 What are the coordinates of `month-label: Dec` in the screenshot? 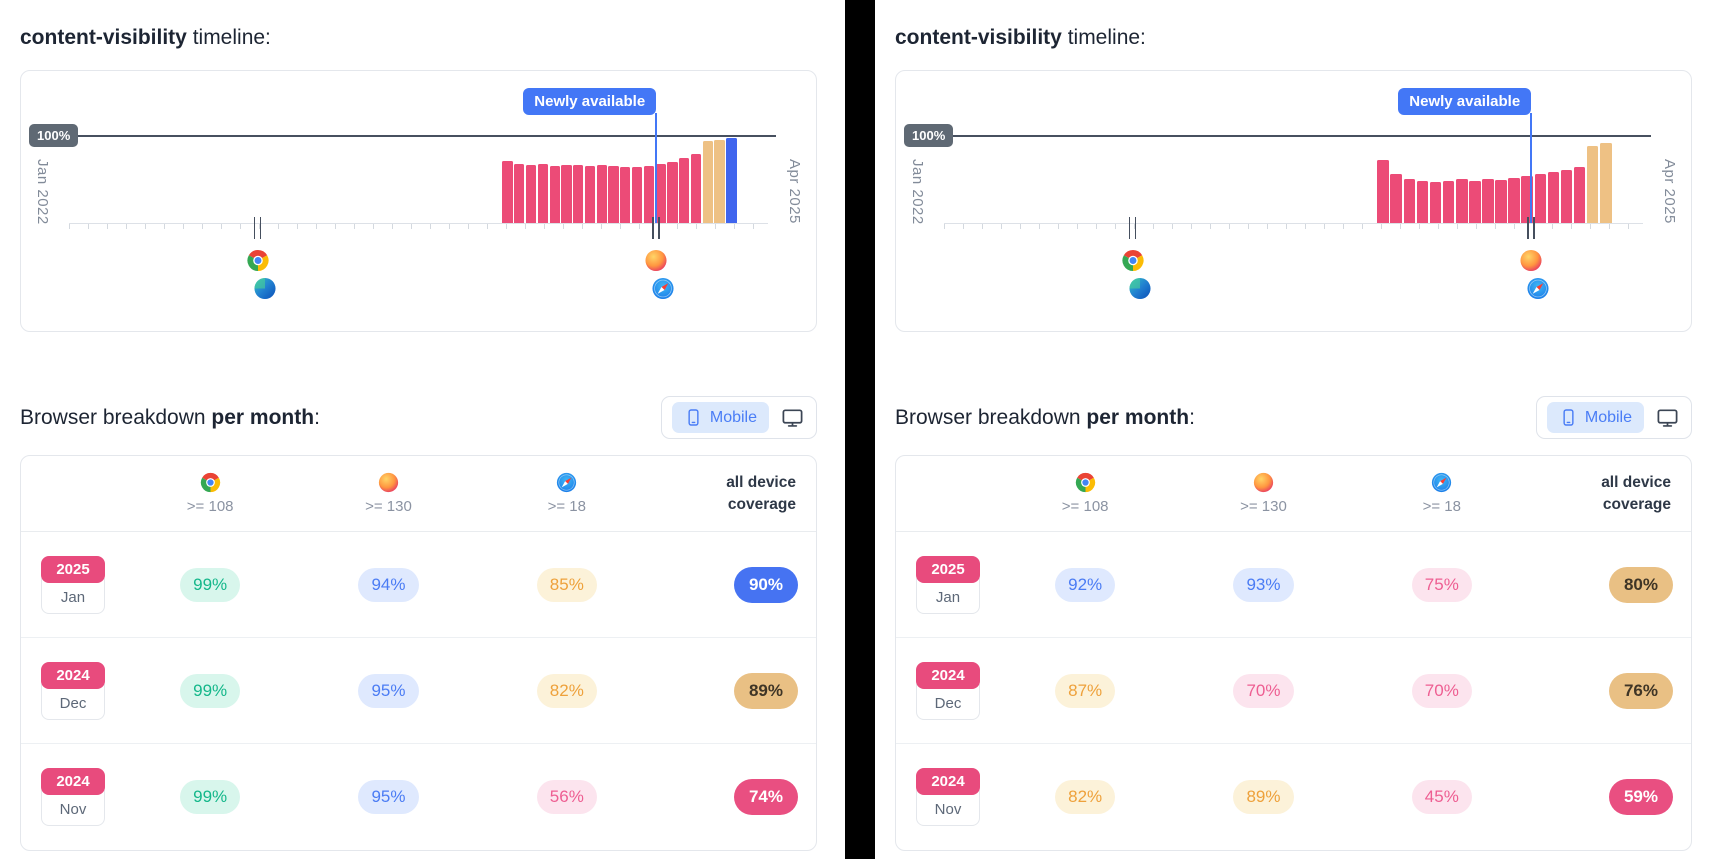 It's located at (948, 701).